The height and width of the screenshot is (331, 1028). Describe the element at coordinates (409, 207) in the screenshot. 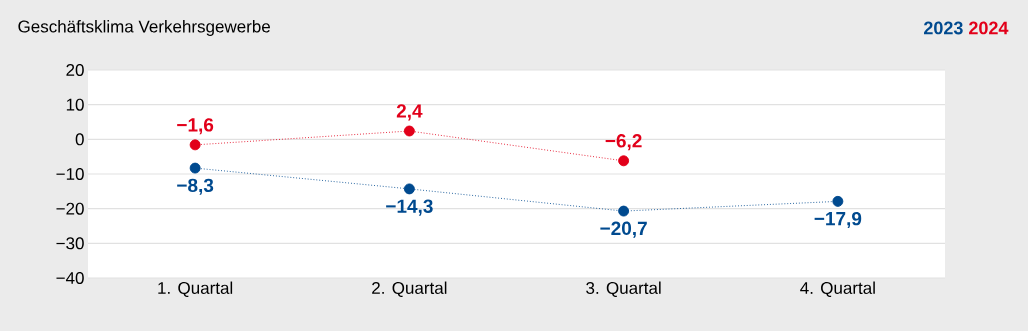

I see `data-label: −14,3` at that location.